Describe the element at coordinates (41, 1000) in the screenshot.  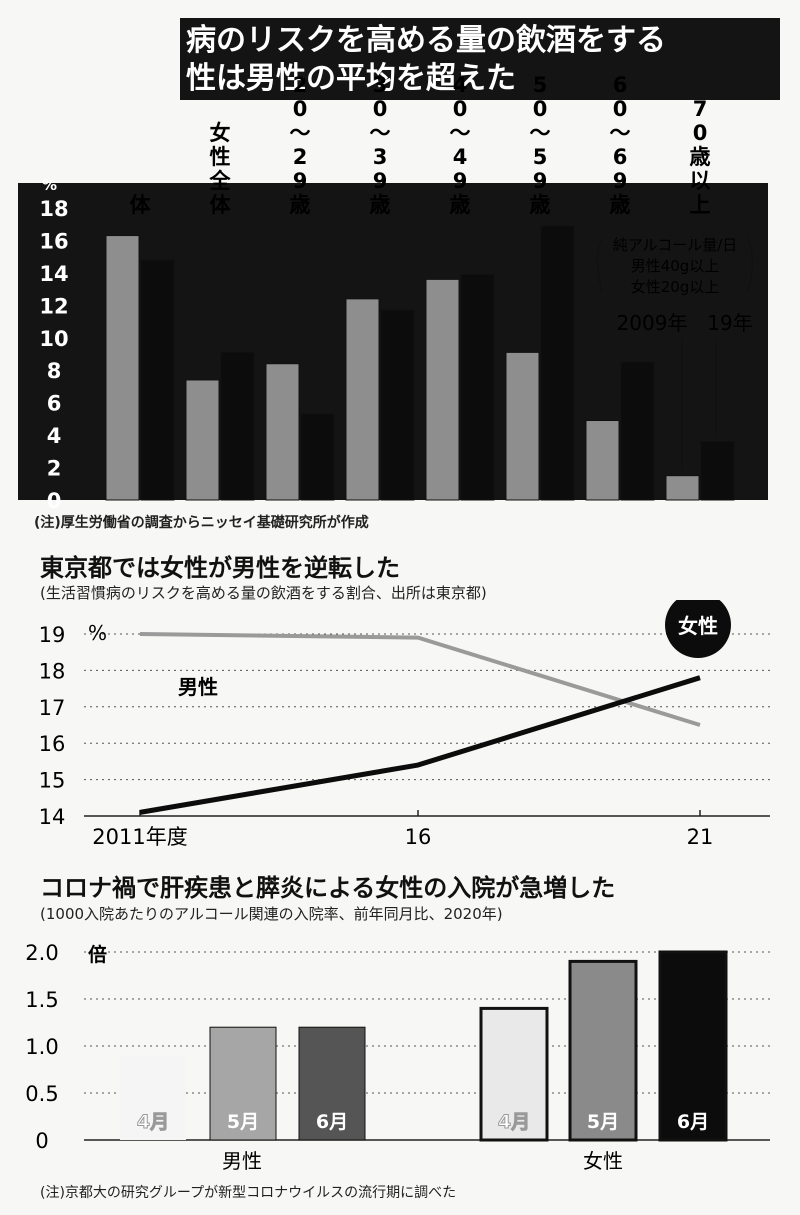
I see `chart3-ytick-label: 1.5` at that location.